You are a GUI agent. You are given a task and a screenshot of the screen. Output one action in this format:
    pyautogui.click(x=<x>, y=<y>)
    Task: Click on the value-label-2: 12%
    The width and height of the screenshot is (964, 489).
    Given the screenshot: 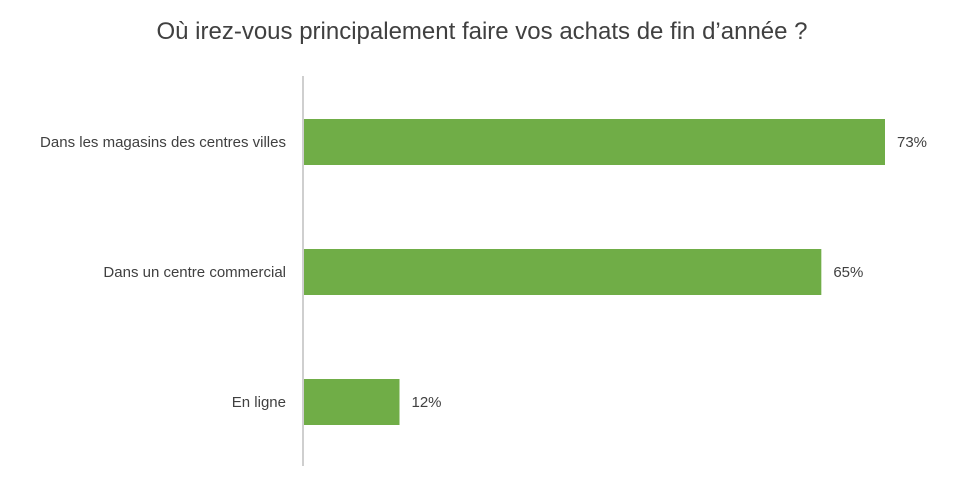 What is the action you would take?
    pyautogui.click(x=427, y=402)
    